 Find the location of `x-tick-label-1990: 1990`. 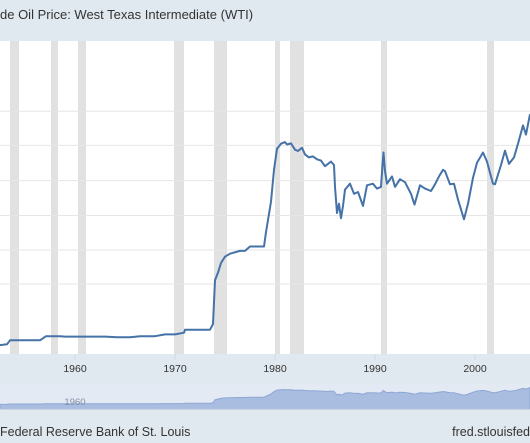

x-tick-label-1990: 1990 is located at coordinates (375, 369).